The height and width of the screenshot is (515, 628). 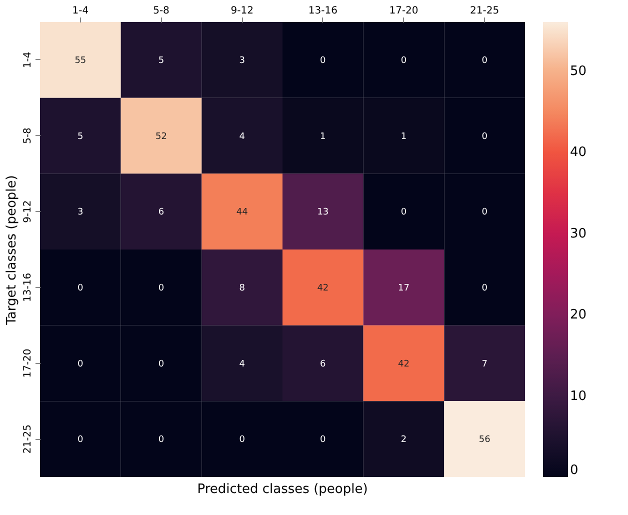 I want to click on data-label: 13, so click(x=323, y=213).